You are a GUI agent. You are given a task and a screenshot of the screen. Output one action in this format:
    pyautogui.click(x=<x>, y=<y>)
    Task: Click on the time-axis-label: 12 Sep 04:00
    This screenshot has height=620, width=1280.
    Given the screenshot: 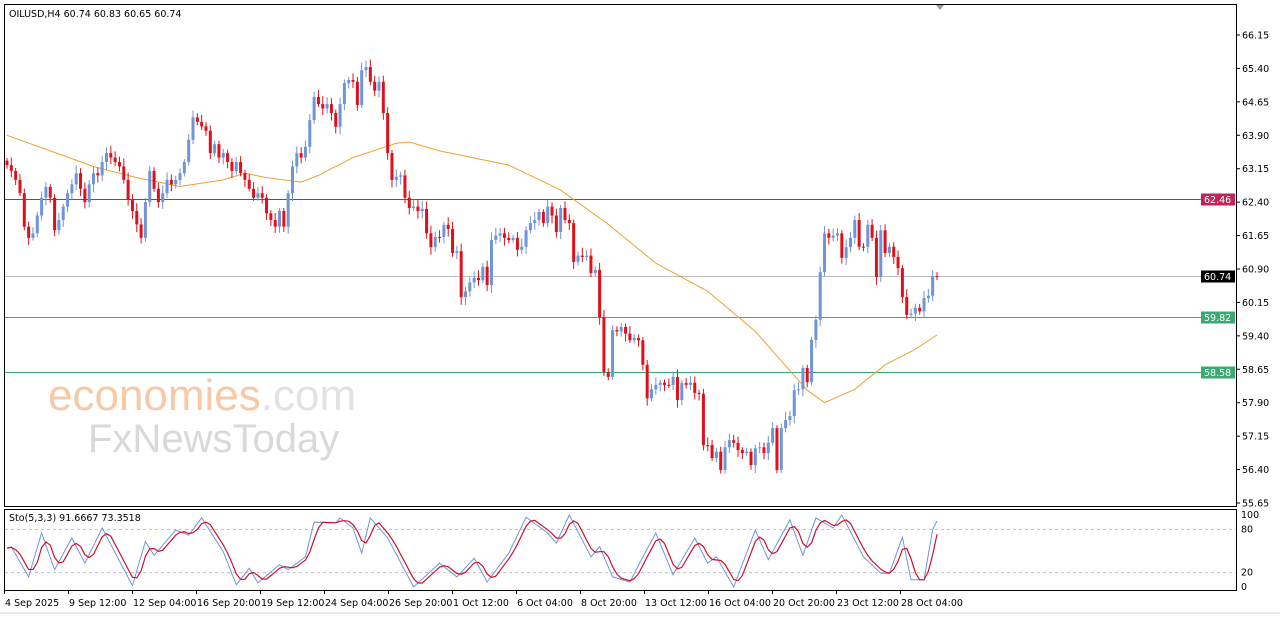 What is the action you would take?
    pyautogui.click(x=164, y=603)
    